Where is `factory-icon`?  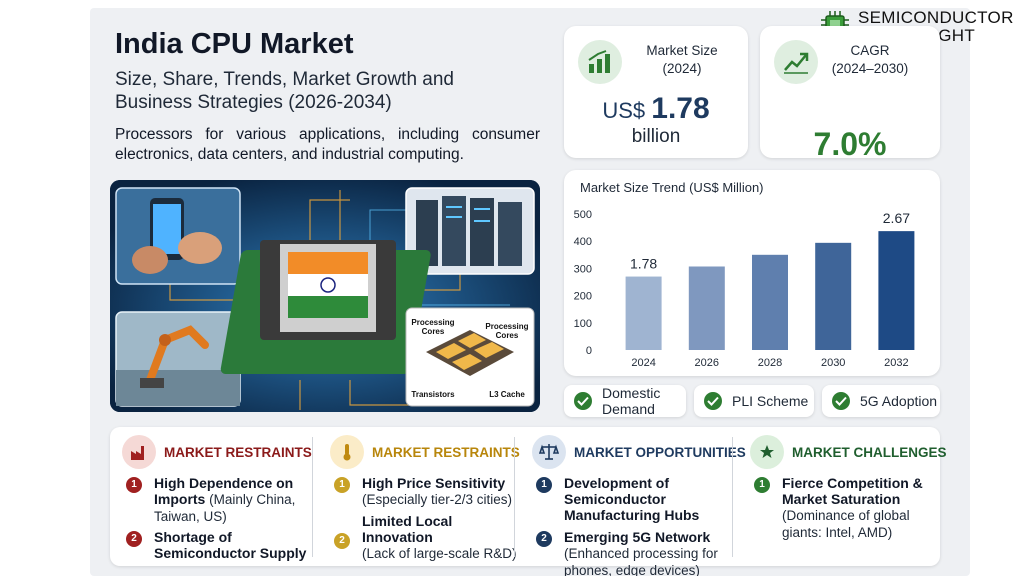
factory-icon is located at coordinates (139, 452).